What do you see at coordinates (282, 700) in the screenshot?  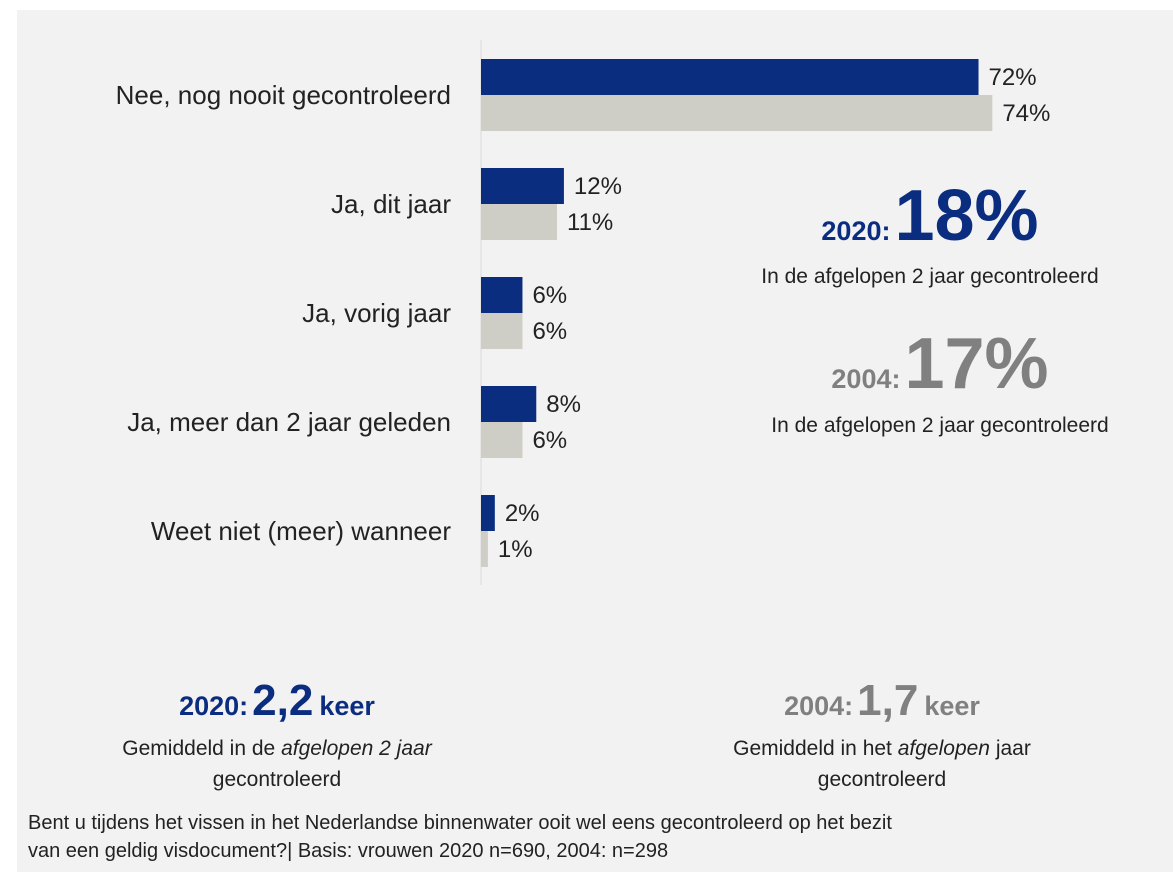 I see `annotation-value: 2,2` at bounding box center [282, 700].